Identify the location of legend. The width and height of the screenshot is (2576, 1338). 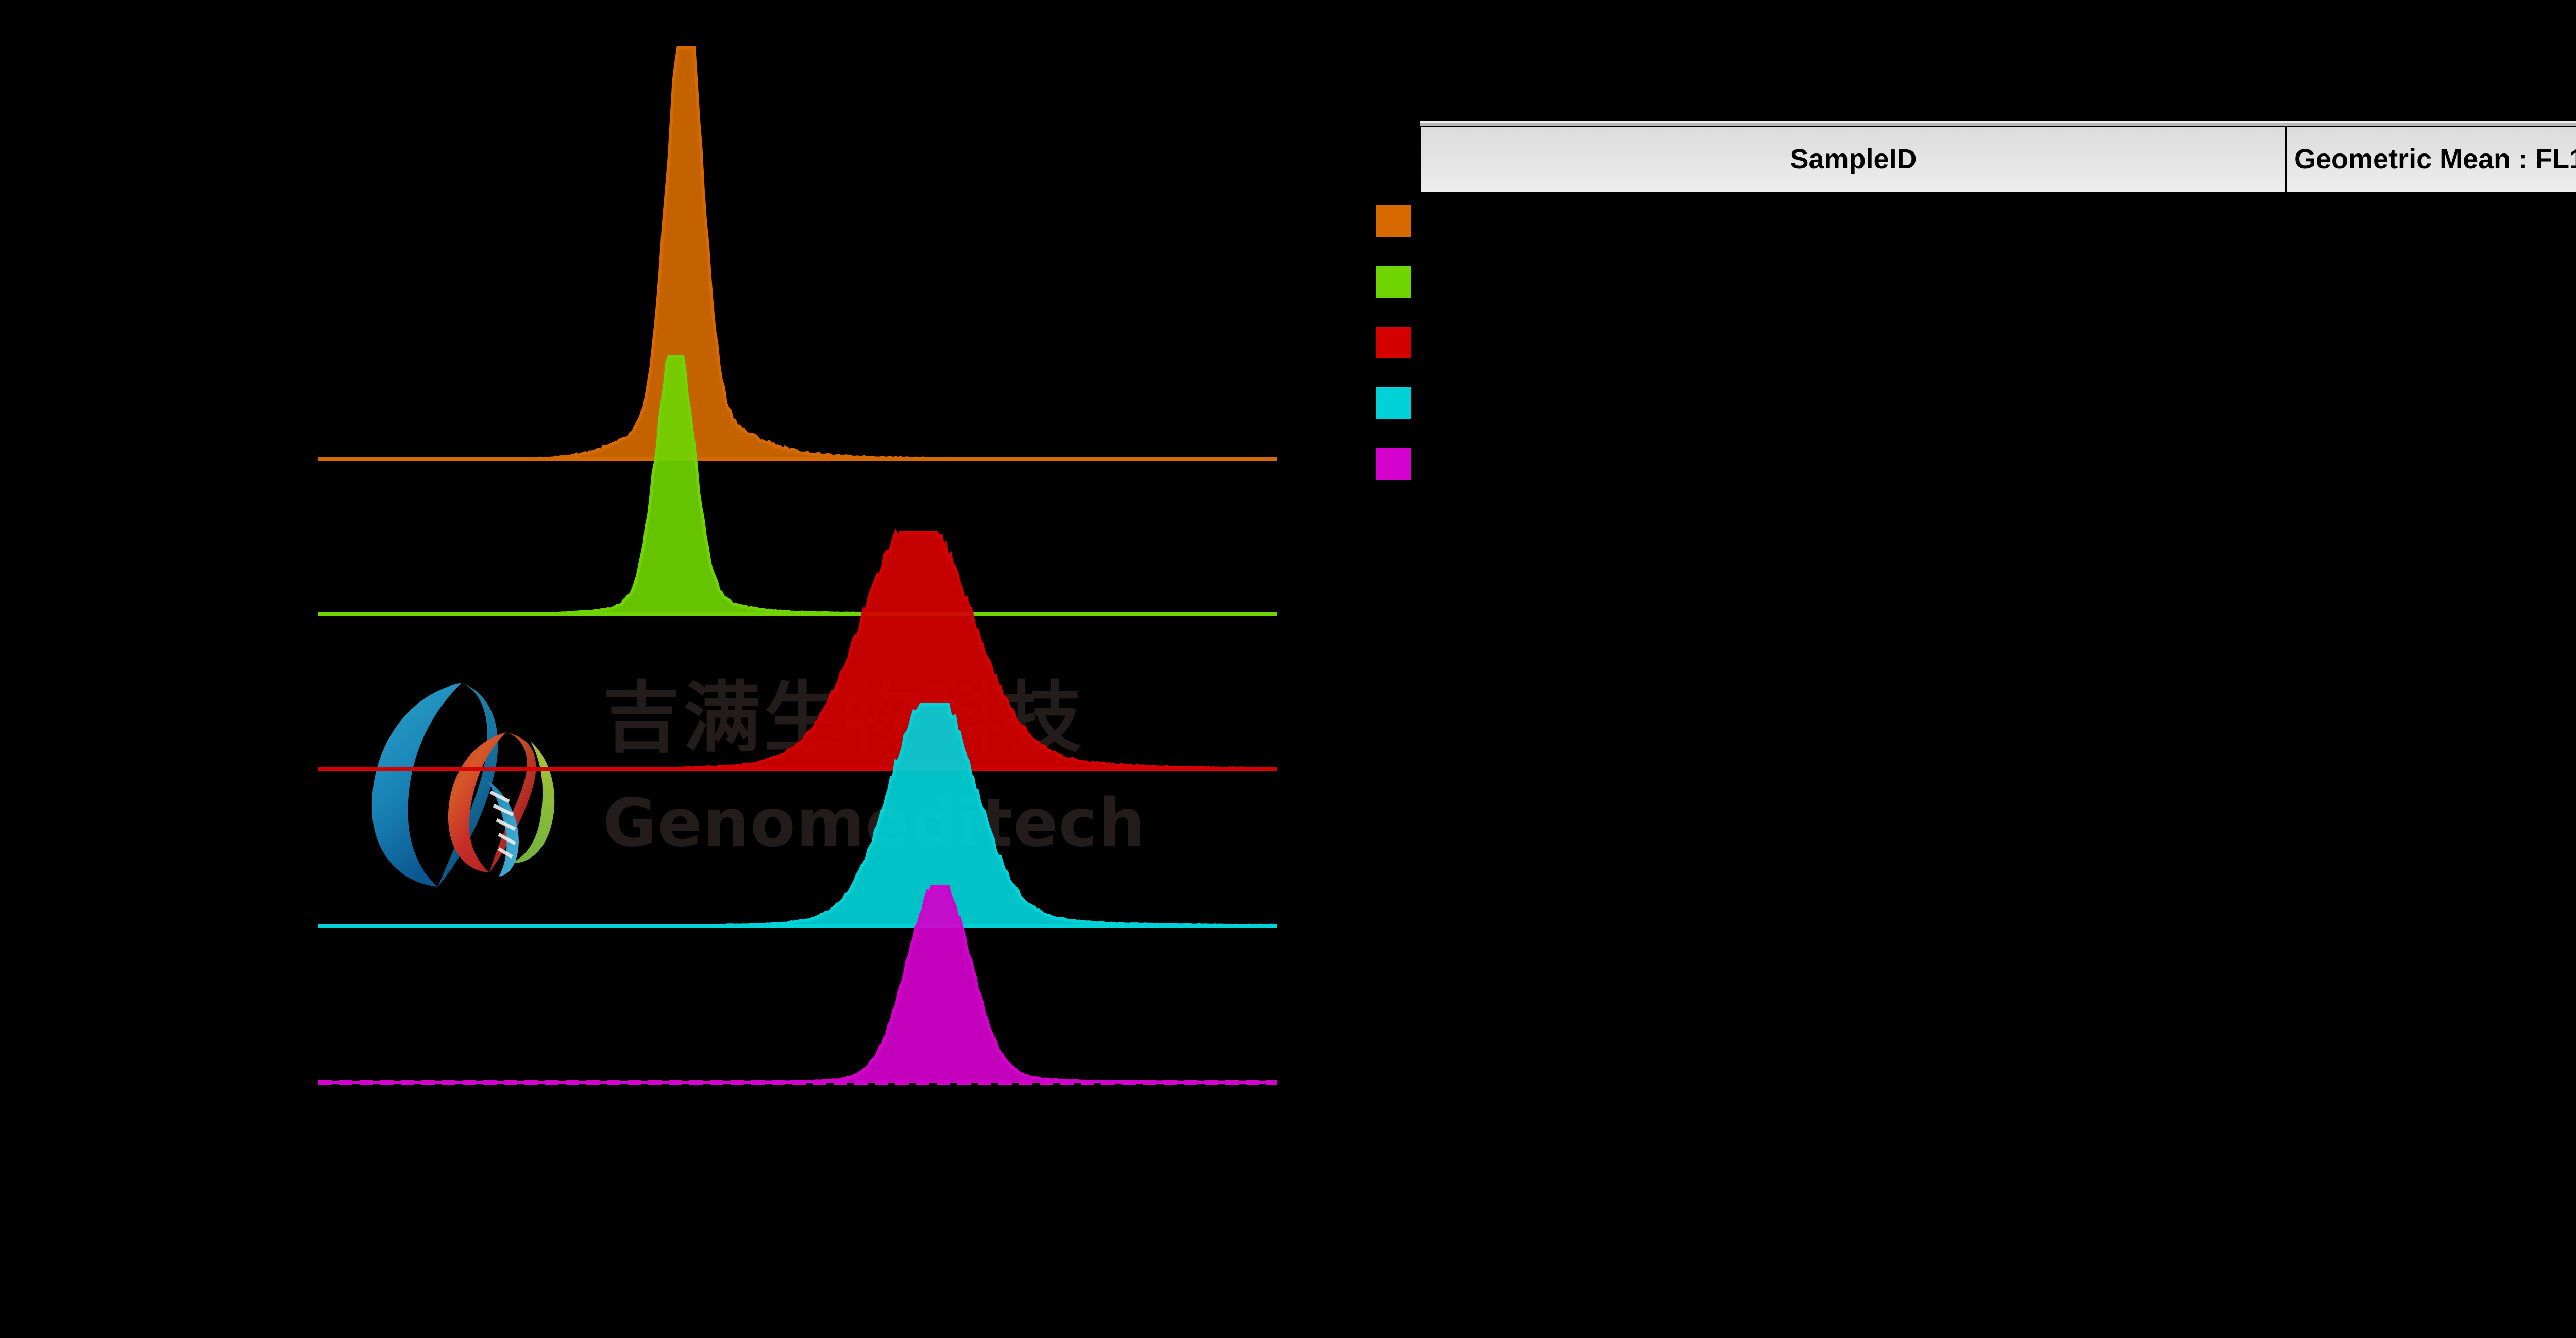
(1400, 357).